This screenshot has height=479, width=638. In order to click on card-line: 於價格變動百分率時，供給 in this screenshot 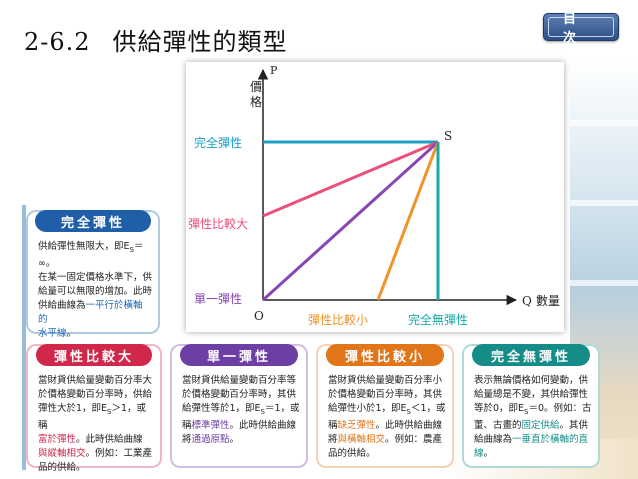, I will do `click(95, 394)`.